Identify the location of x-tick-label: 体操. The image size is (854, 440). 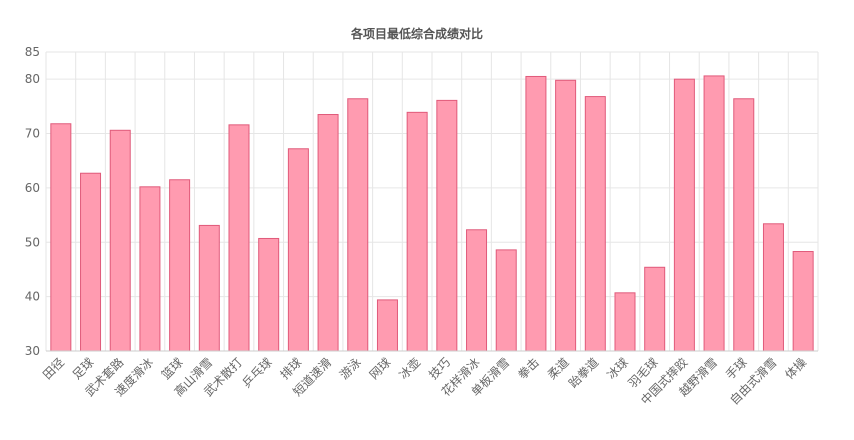
(796, 369).